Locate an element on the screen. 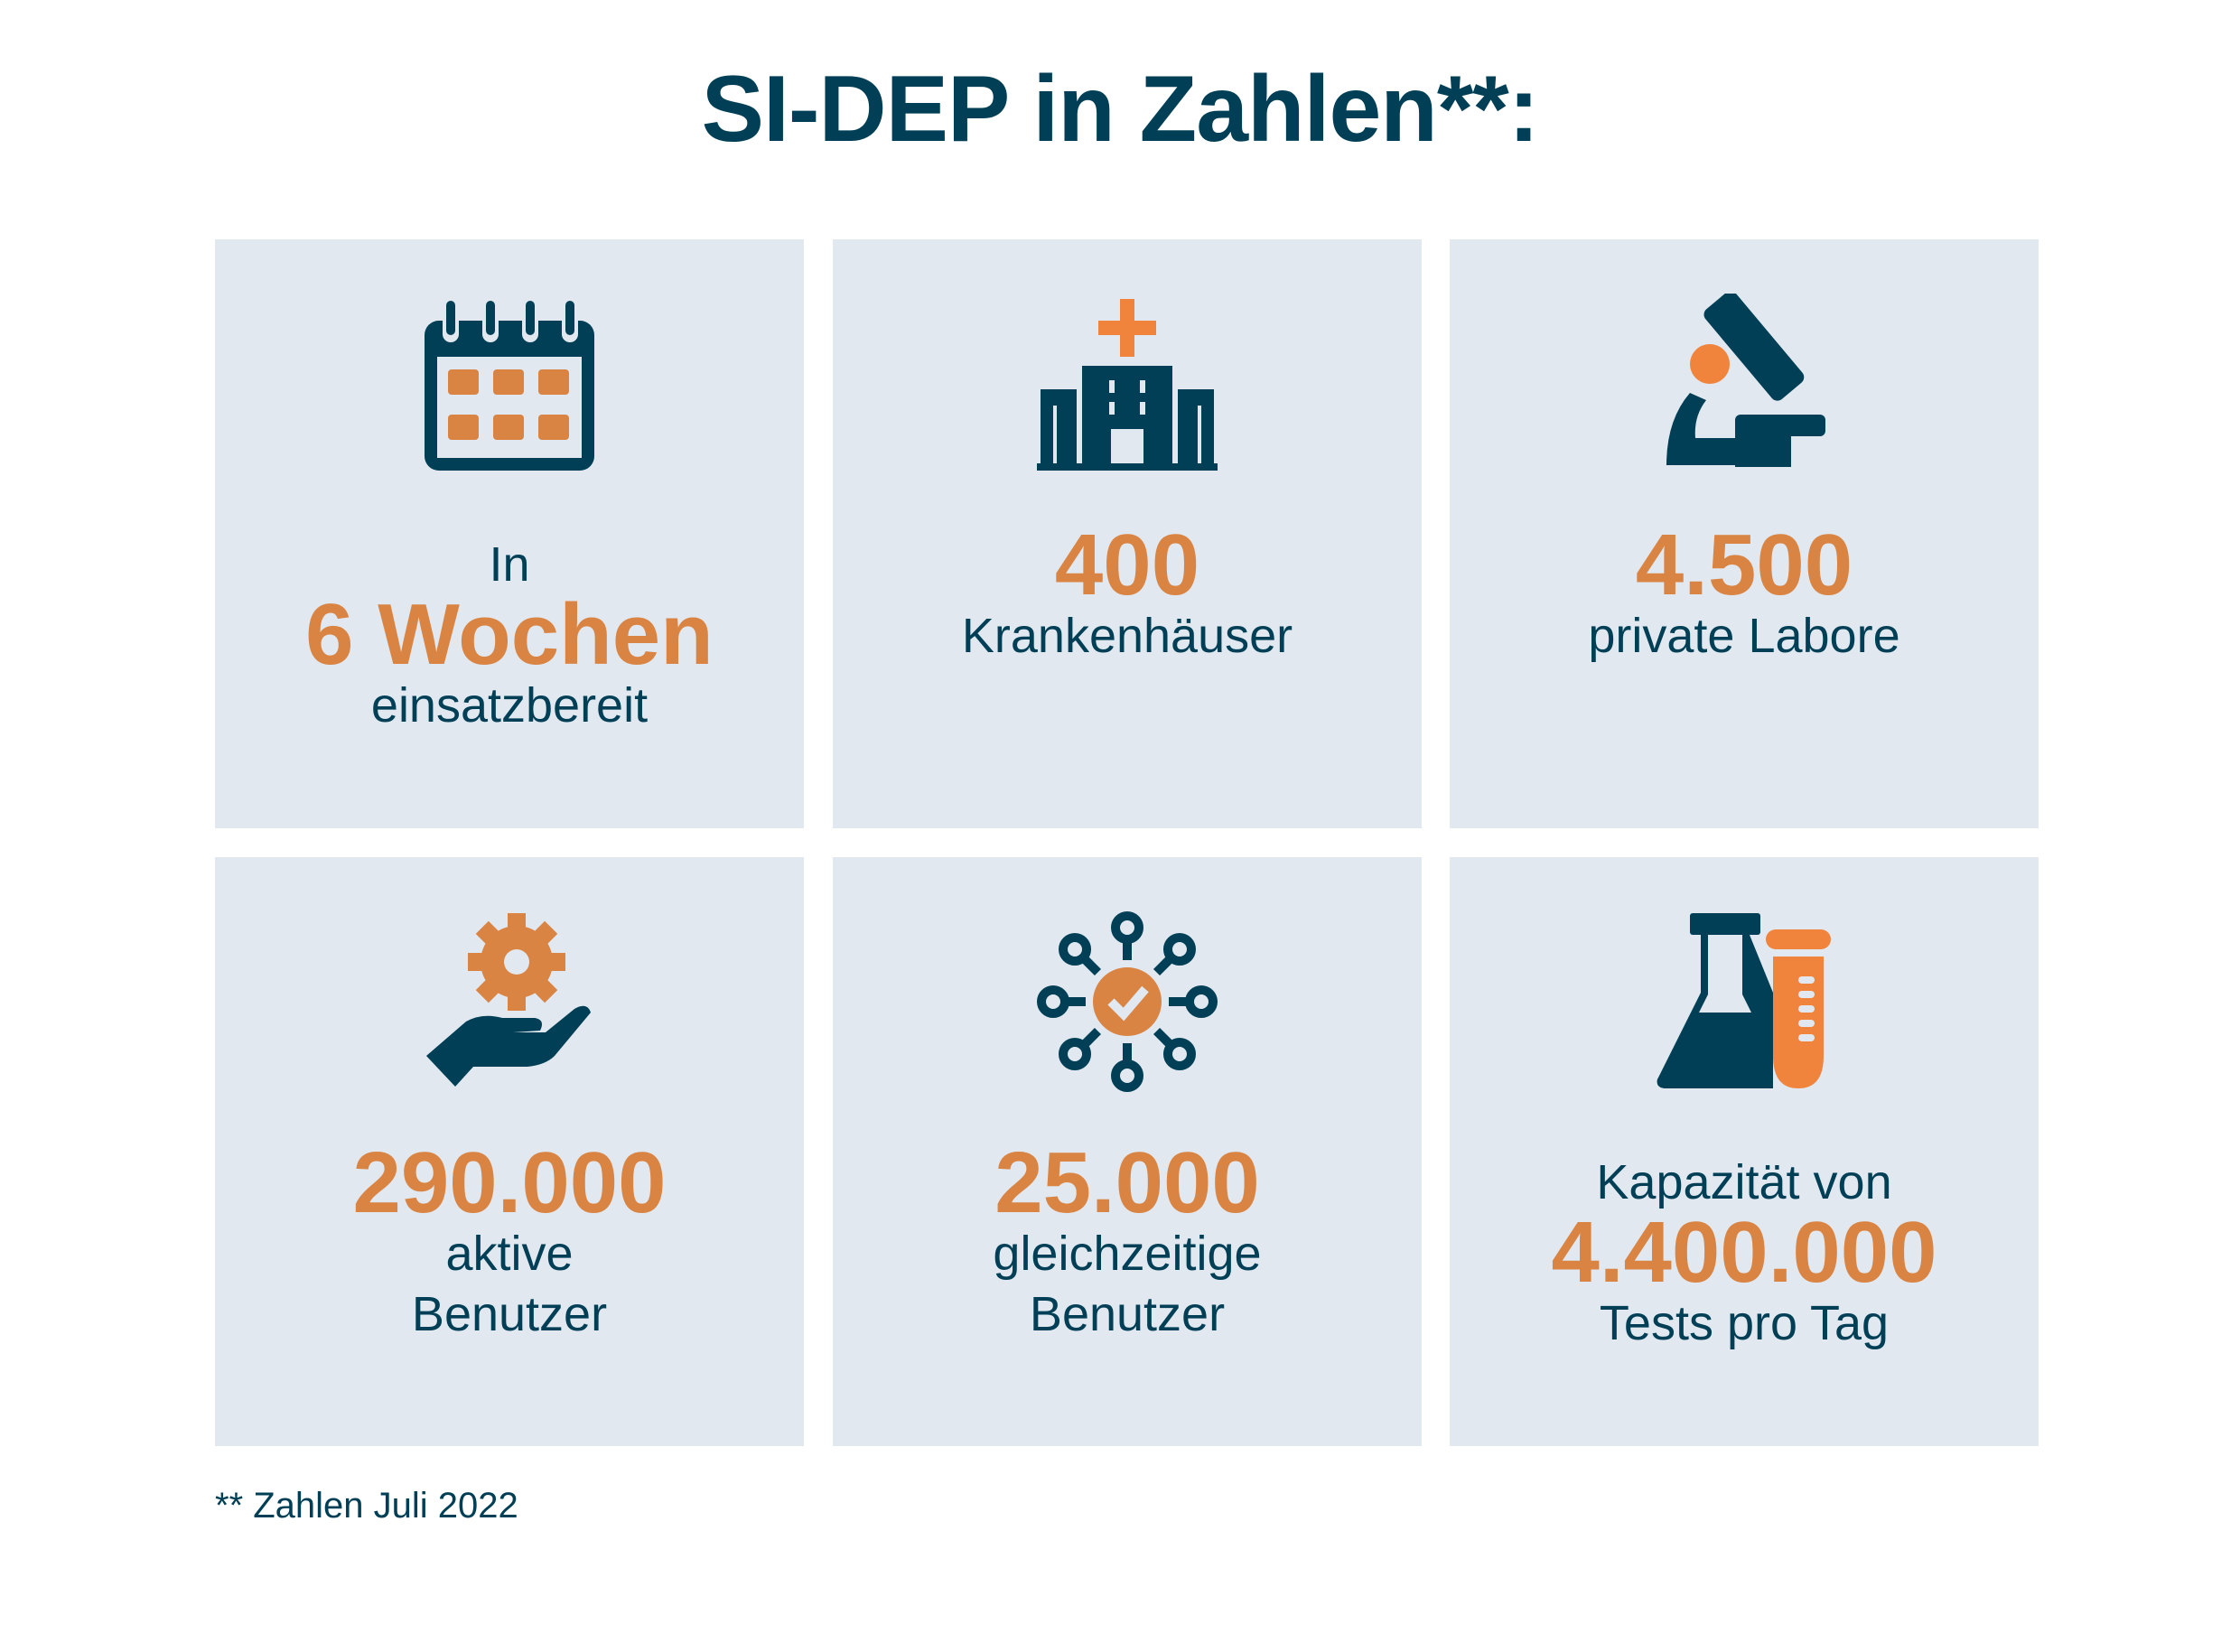  stat-value: 4.500 is located at coordinates (1744, 565).